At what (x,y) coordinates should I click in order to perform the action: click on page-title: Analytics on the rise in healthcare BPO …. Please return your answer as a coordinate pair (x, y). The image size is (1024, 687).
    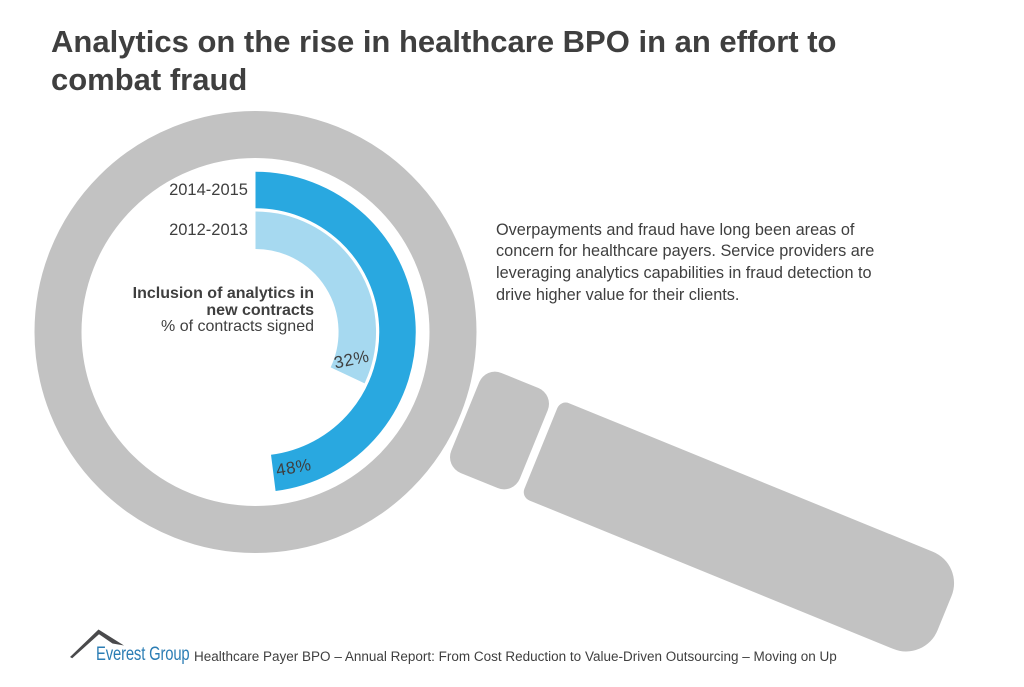
    Looking at the image, I should click on (501, 61).